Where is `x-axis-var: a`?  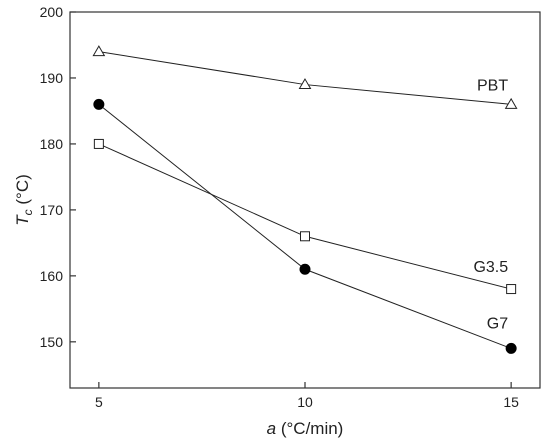 x-axis-var: a is located at coordinates (271, 428).